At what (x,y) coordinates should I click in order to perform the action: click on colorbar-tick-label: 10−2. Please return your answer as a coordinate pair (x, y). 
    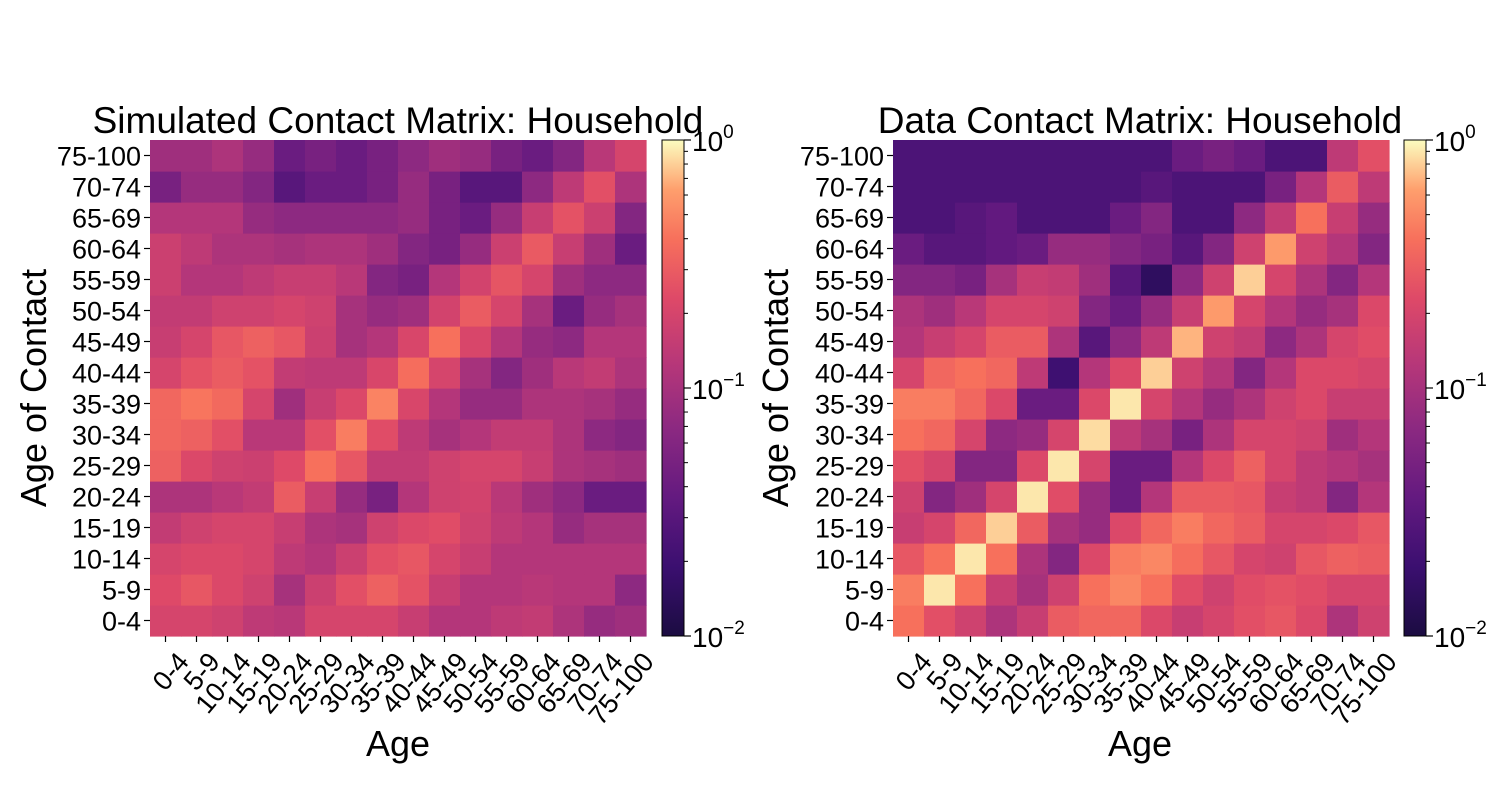
    Looking at the image, I should click on (718, 635).